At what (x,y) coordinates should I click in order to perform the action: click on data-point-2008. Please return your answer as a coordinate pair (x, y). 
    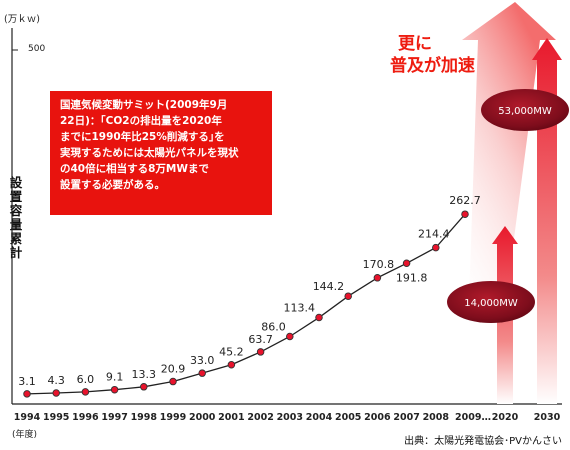
    Looking at the image, I should click on (436, 247).